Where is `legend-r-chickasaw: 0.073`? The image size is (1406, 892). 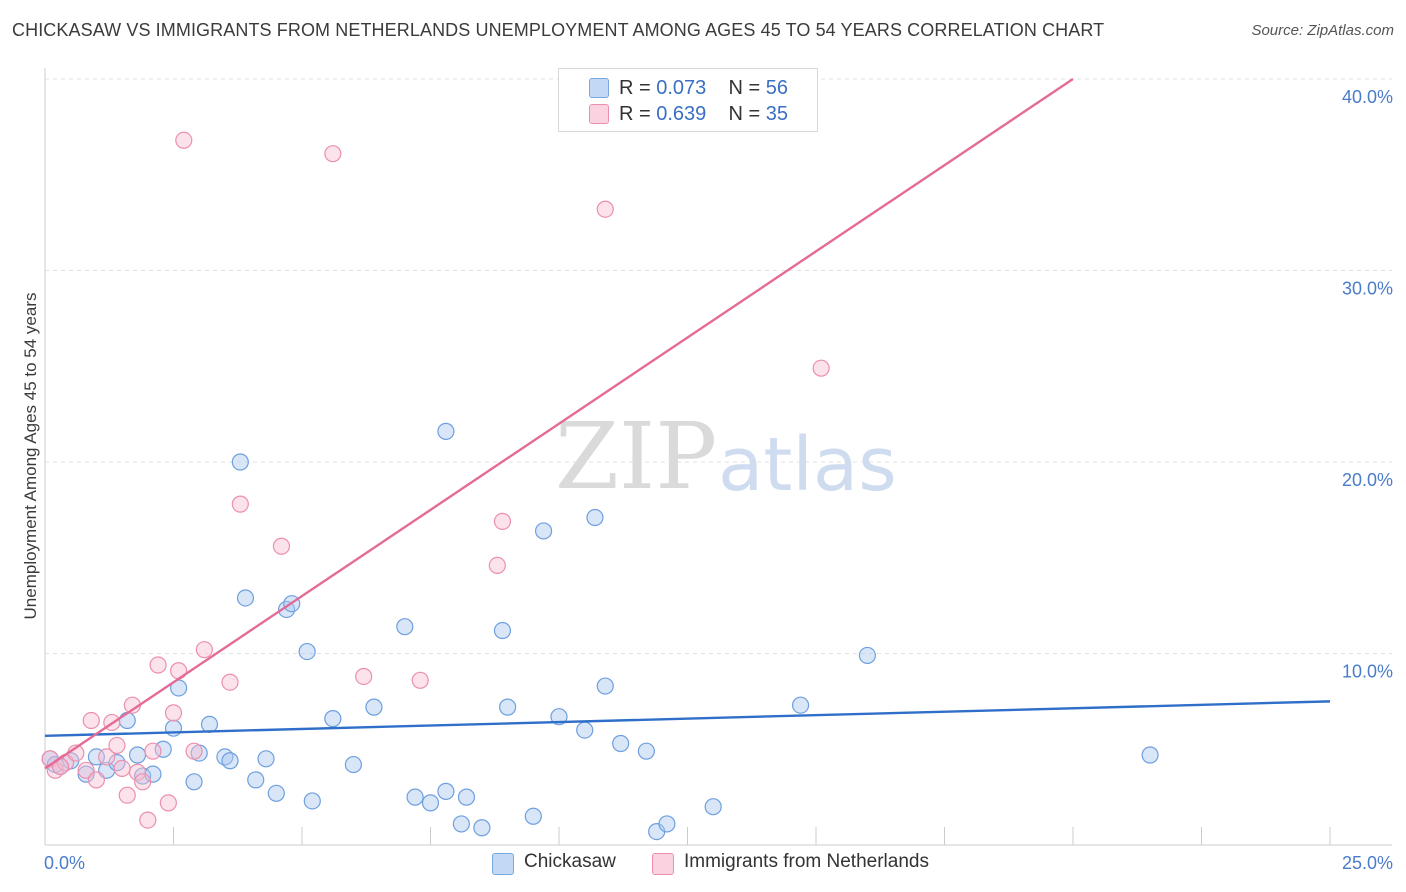
legend-r-chickasaw: 0.073 is located at coordinates (681, 88).